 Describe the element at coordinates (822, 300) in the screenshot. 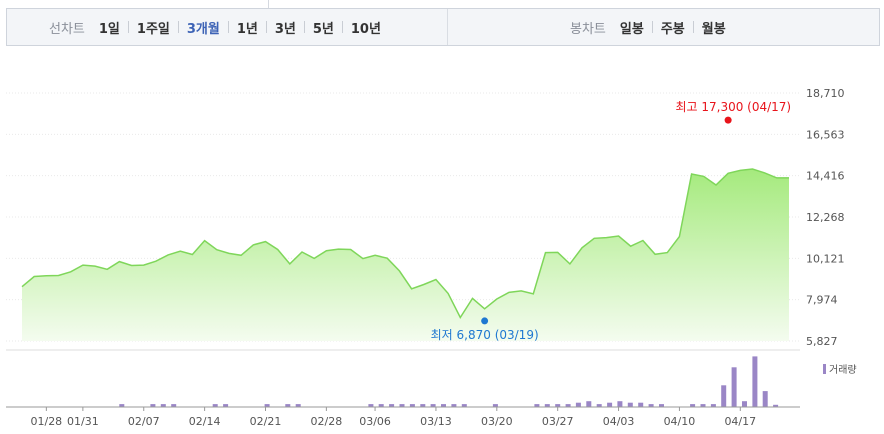

I see `y-tick-label: 7,974` at that location.